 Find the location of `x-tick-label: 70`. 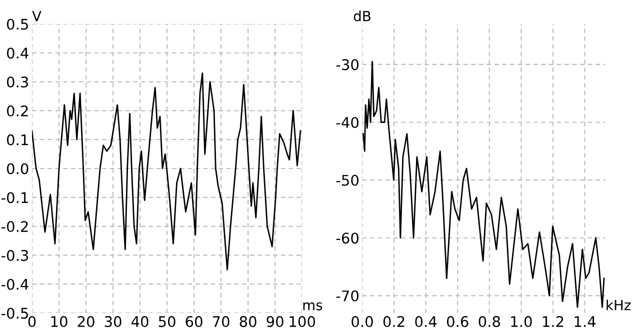

x-tick-label: 70 is located at coordinates (221, 322).